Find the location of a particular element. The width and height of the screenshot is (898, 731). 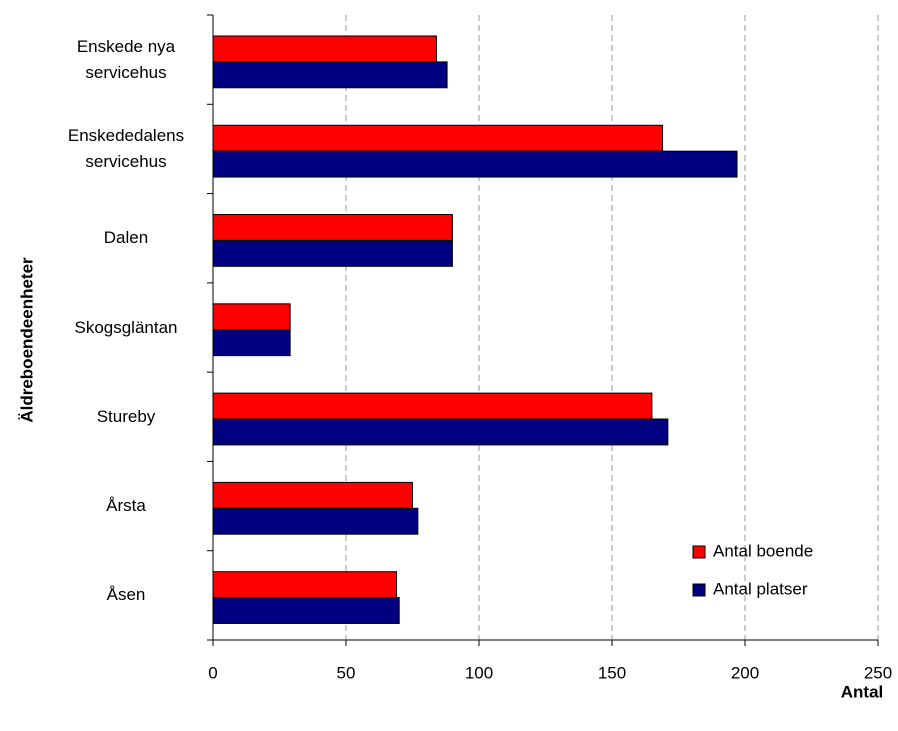

x-tick-label: 250 is located at coordinates (878, 672).